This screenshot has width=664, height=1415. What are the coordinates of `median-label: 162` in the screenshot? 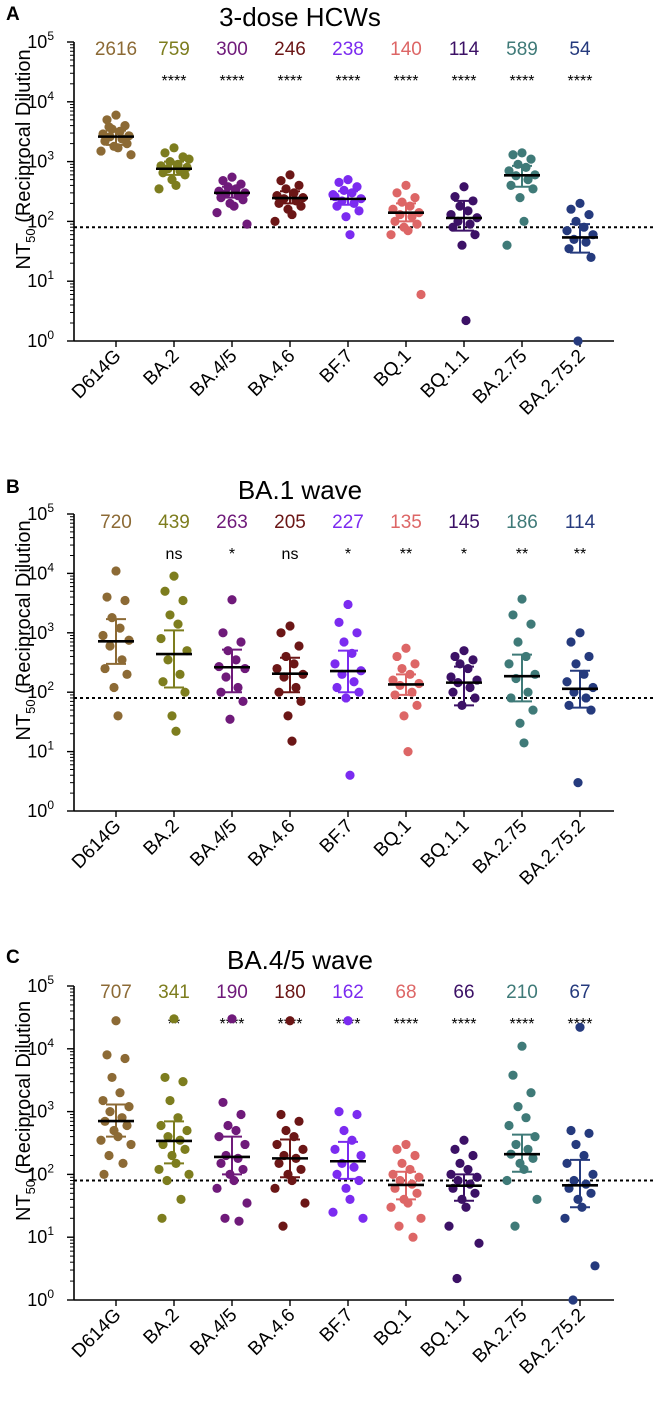 It's located at (348, 992).